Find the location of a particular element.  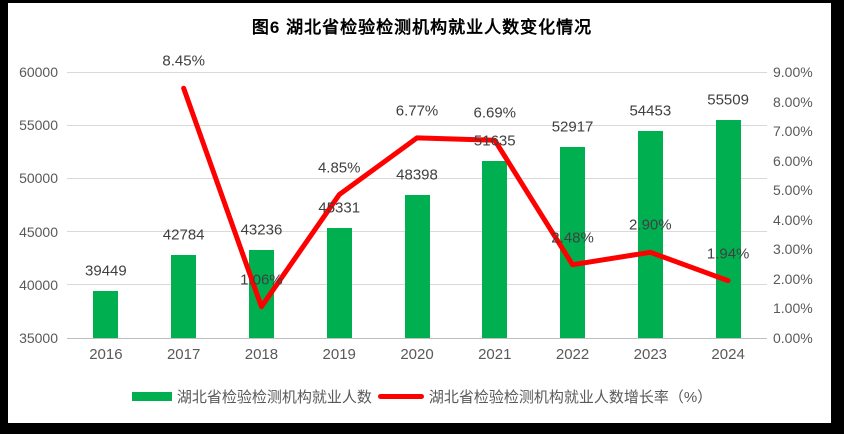

bar-2021 is located at coordinates (495, 249).